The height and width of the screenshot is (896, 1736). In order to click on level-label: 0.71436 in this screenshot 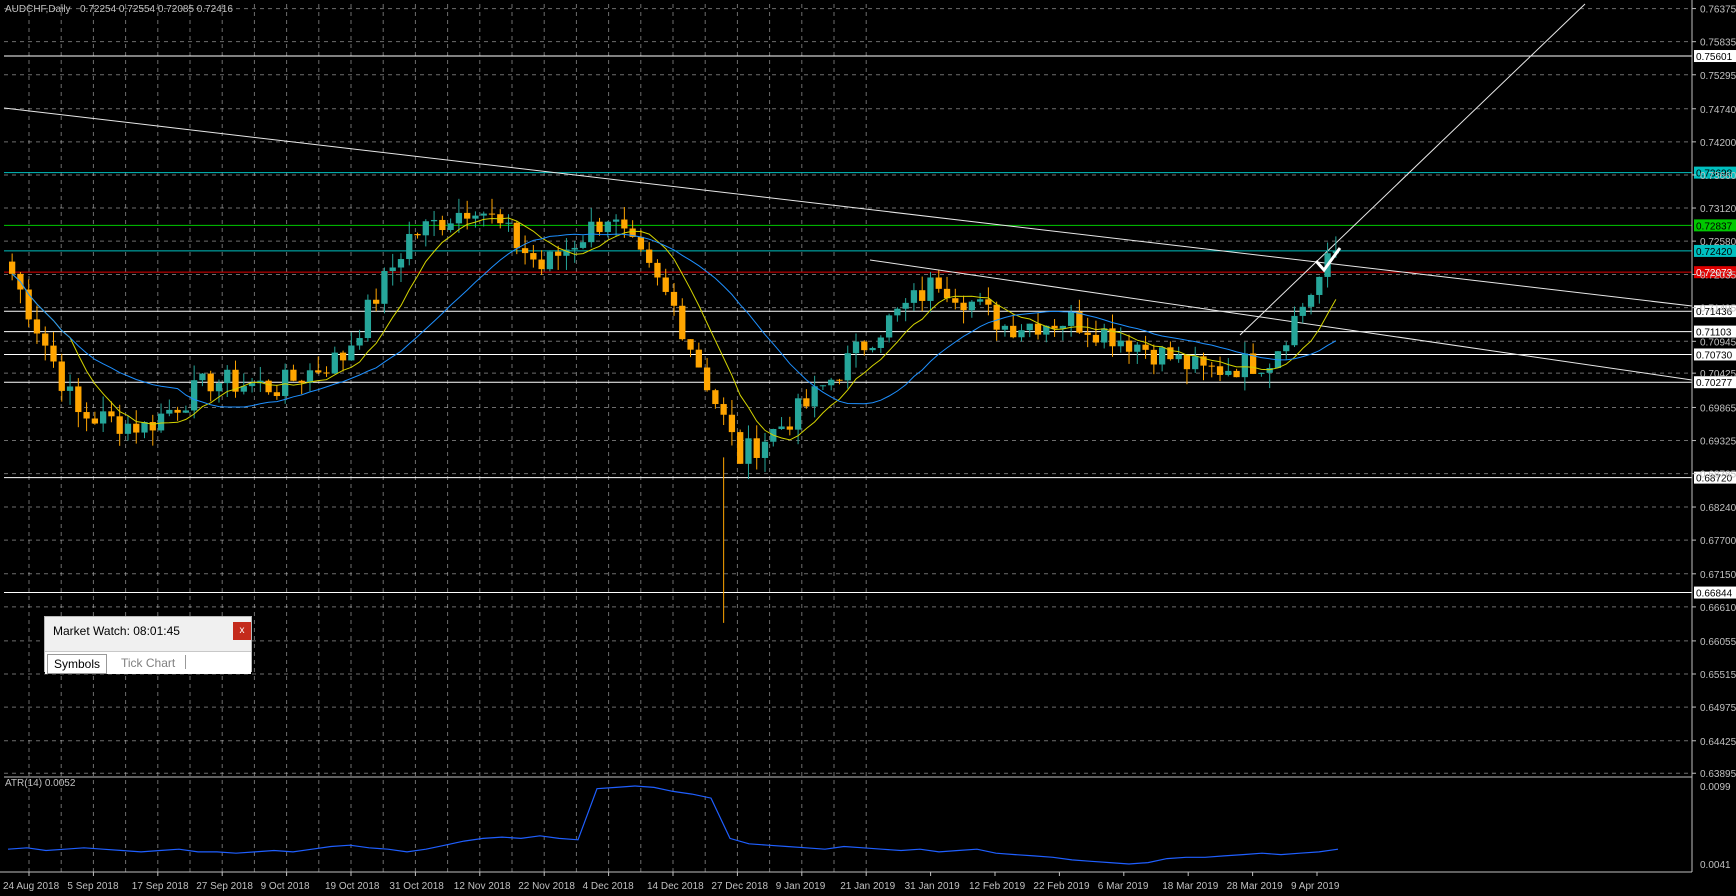, I will do `click(1714, 312)`.